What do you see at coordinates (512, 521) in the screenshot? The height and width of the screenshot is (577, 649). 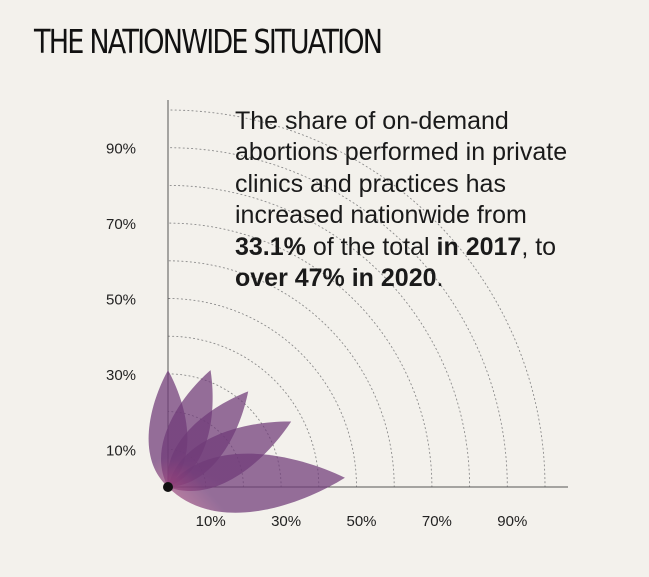 I see `x-tick-4: 90%` at bounding box center [512, 521].